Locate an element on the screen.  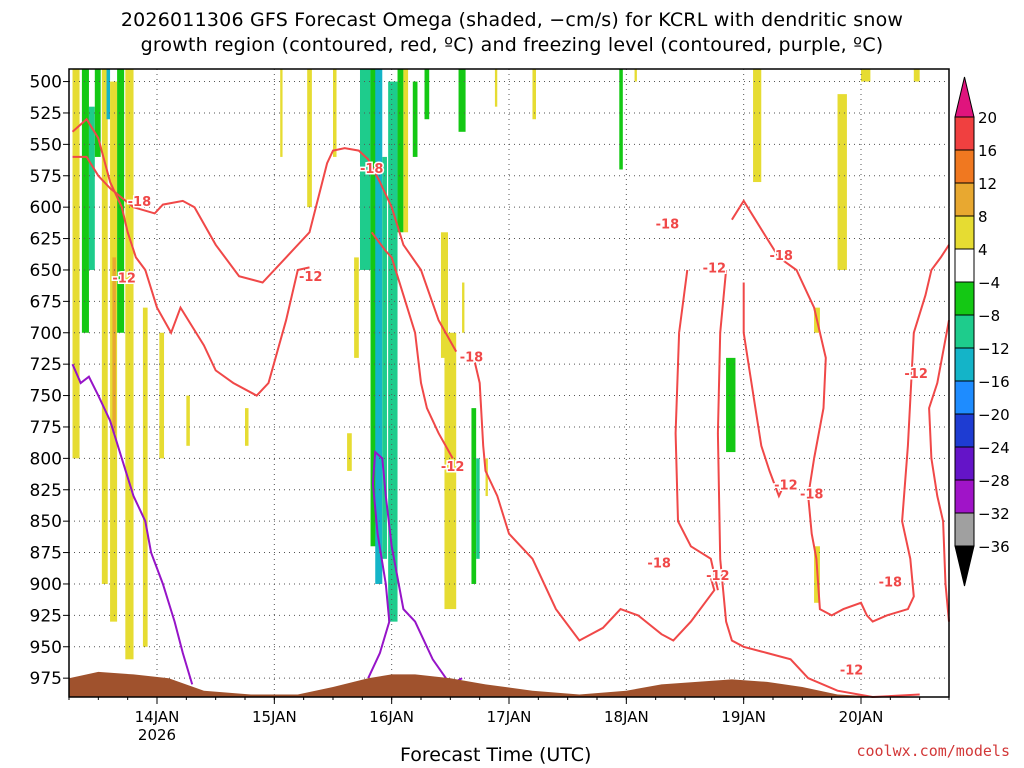
terrain-fill is located at coordinates (509, 684).